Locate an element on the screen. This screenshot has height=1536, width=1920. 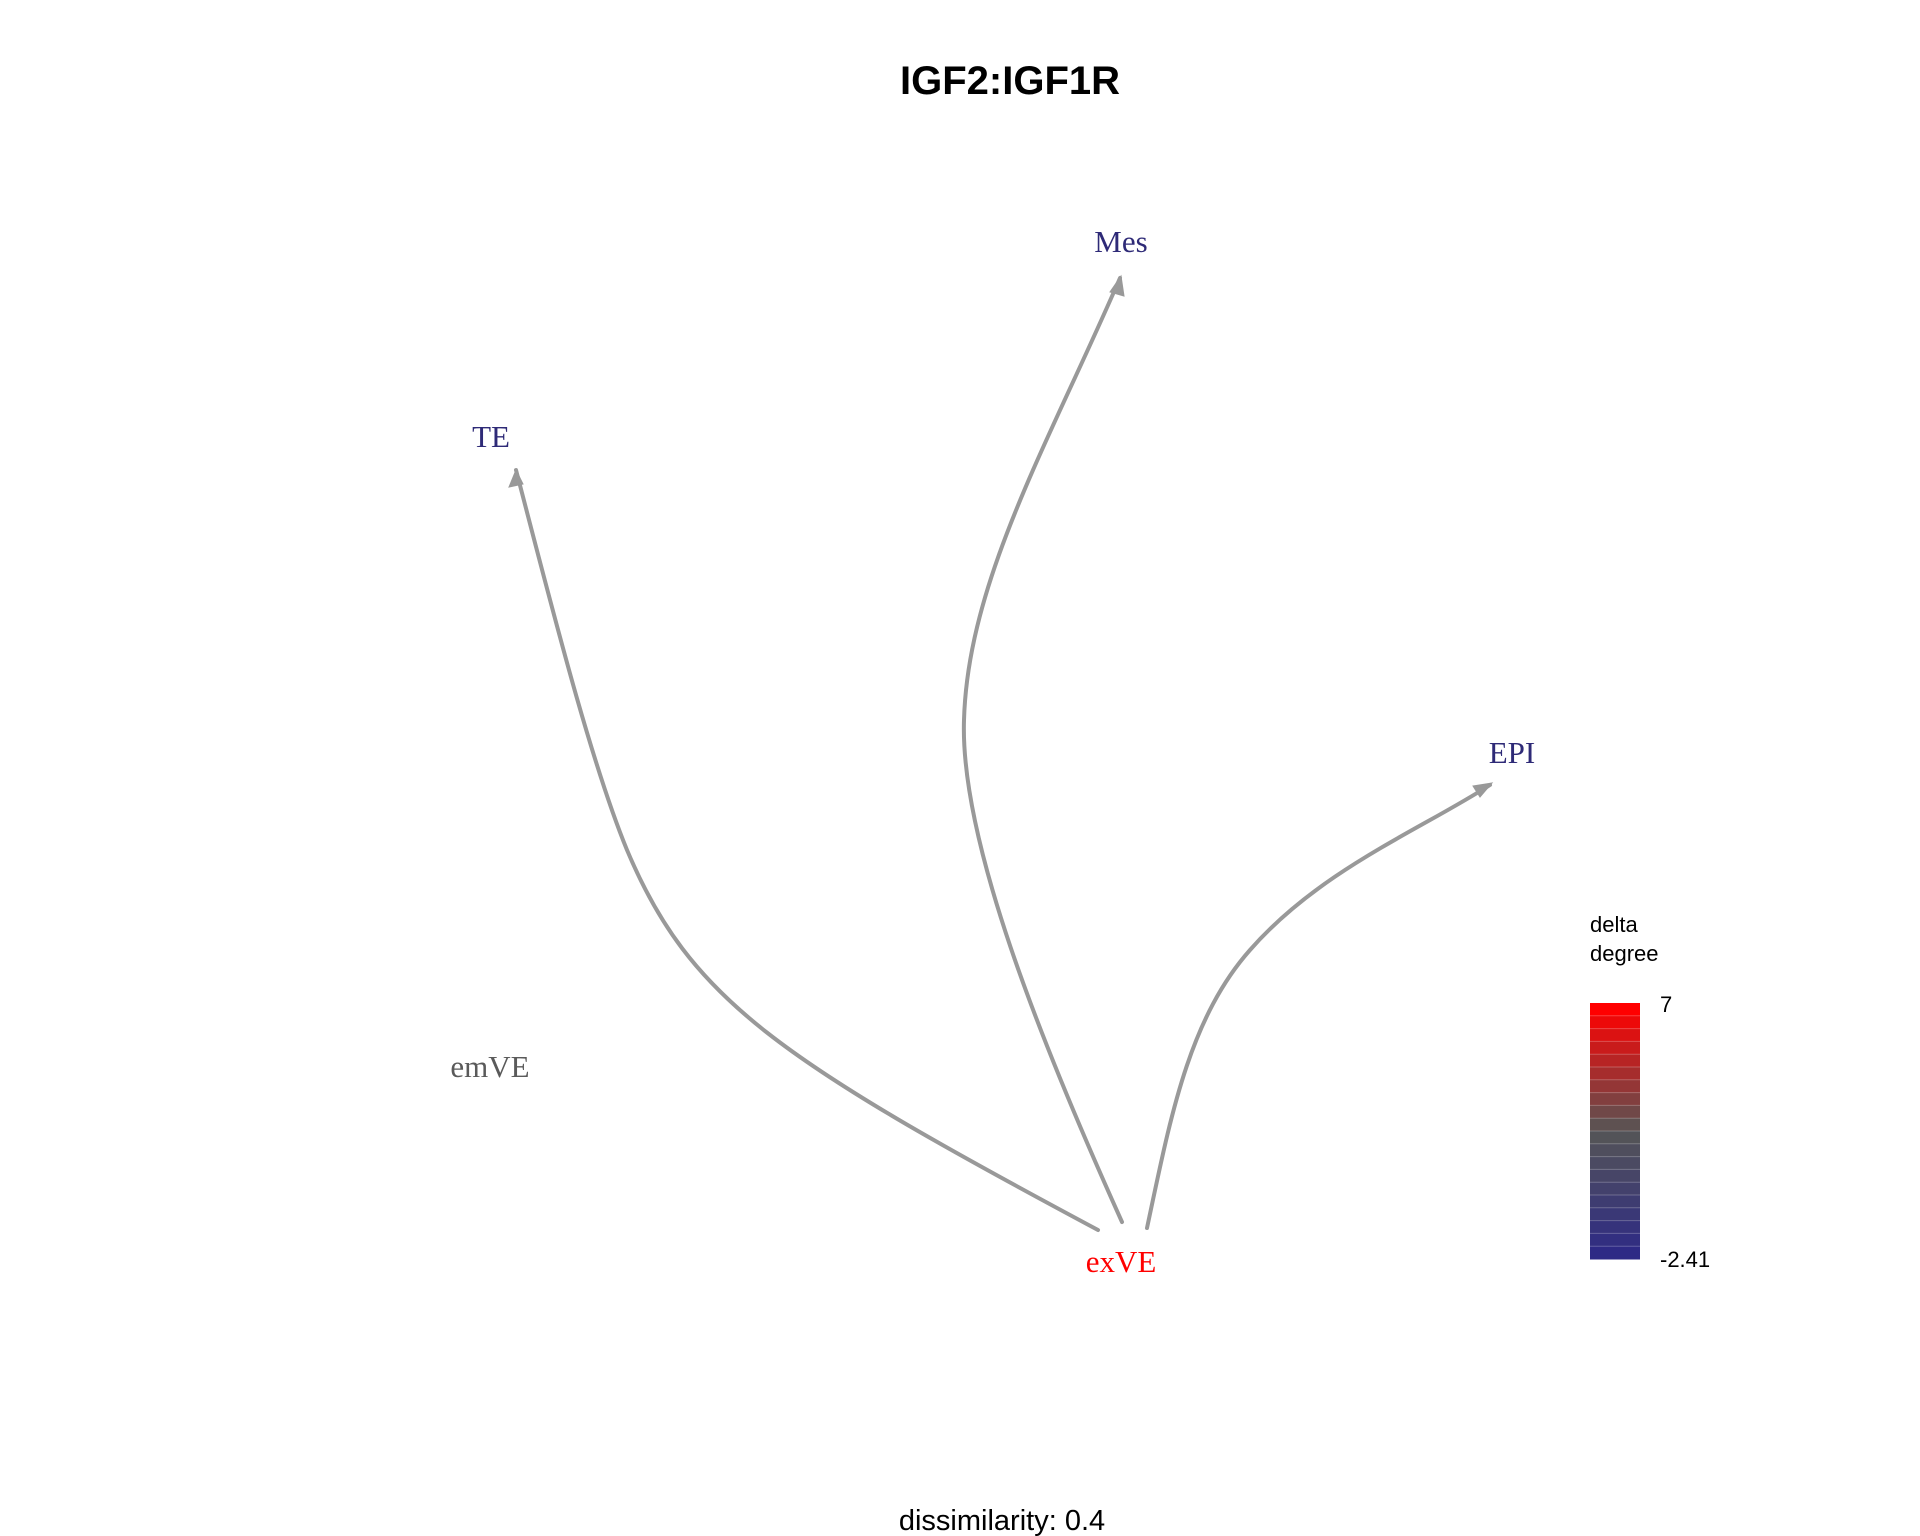
plot-title: IGF2:IGF1R is located at coordinates (1010, 81).